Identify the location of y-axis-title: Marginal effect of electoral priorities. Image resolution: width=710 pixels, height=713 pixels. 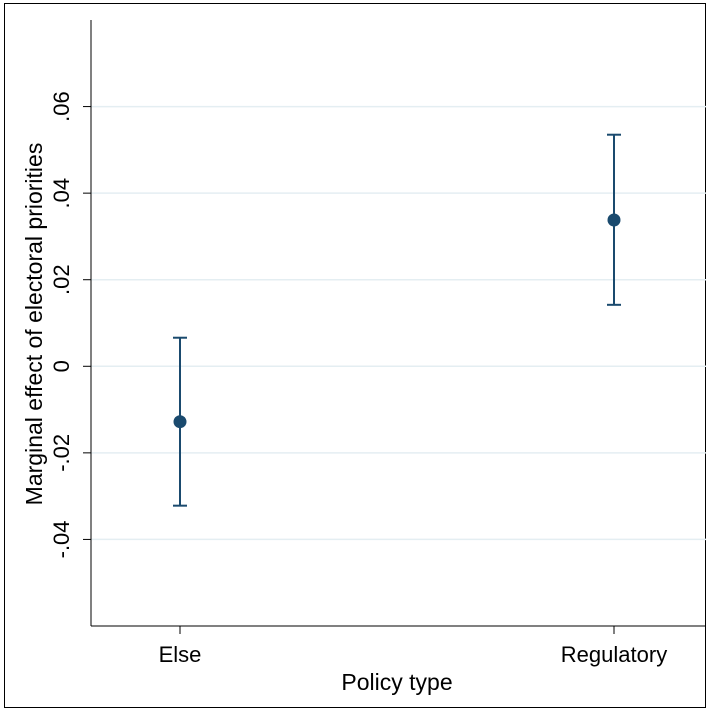
(34, 324).